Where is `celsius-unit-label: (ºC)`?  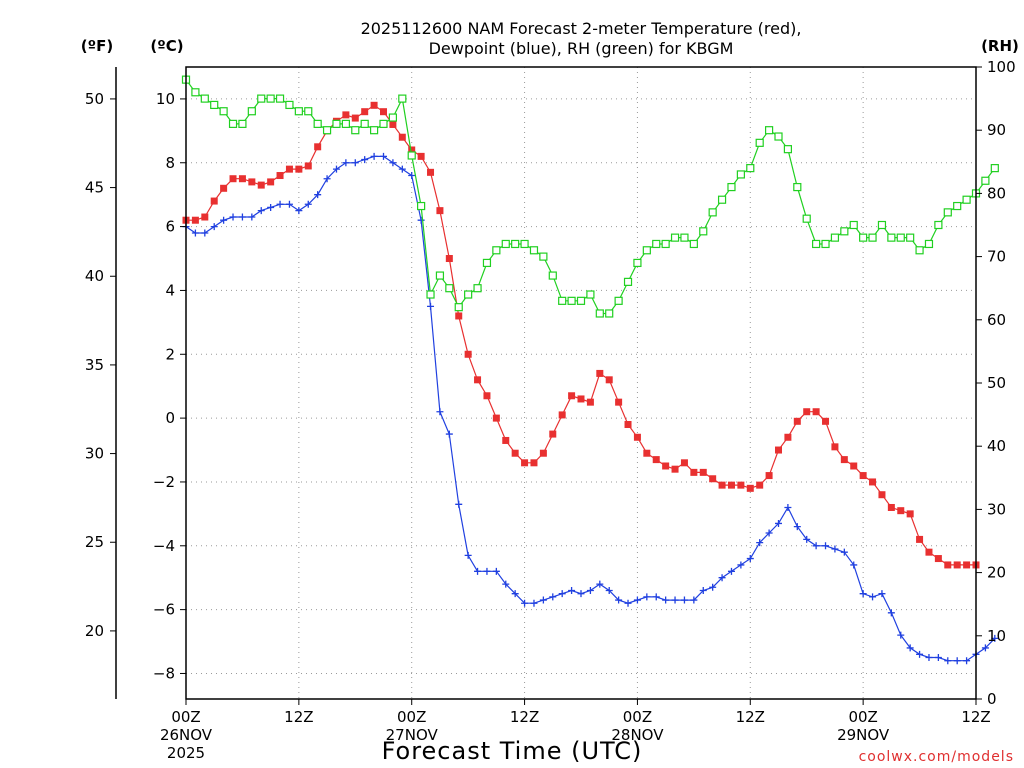 celsius-unit-label: (ºC) is located at coordinates (166, 46).